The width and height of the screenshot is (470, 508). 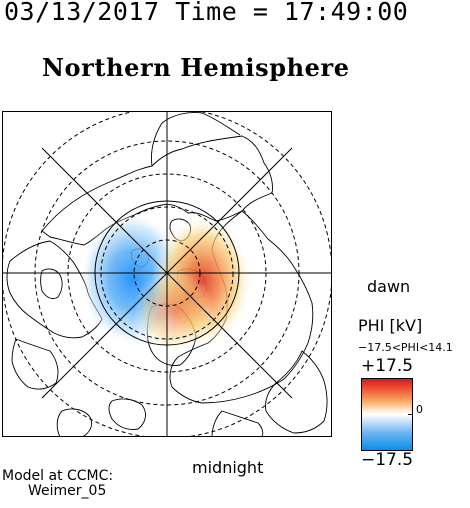 I want to click on dawn-label: dawn, so click(x=389, y=286).